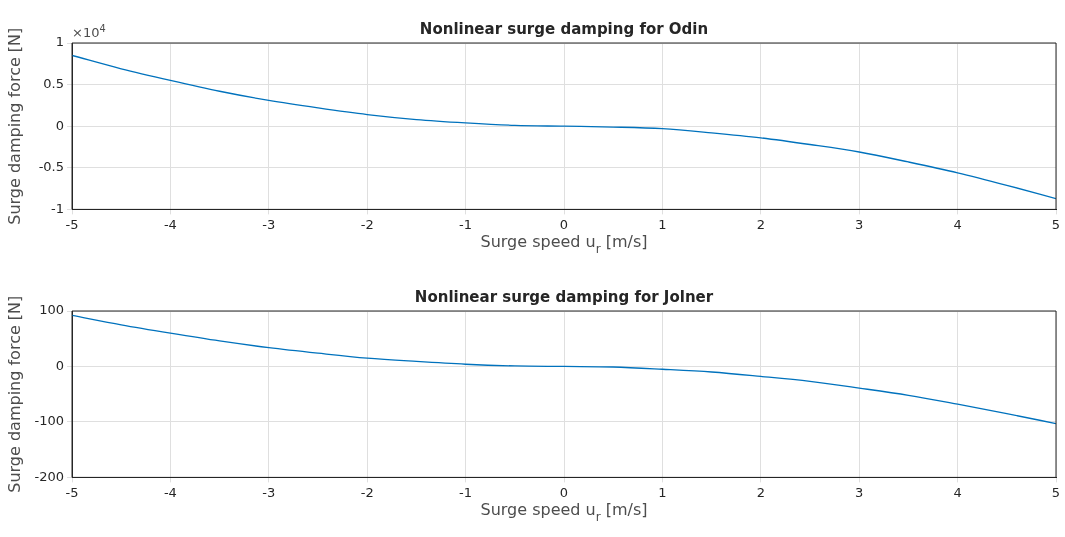 The height and width of the screenshot is (537, 1065). I want to click on y-tick-label: 0.5, so click(53, 83).